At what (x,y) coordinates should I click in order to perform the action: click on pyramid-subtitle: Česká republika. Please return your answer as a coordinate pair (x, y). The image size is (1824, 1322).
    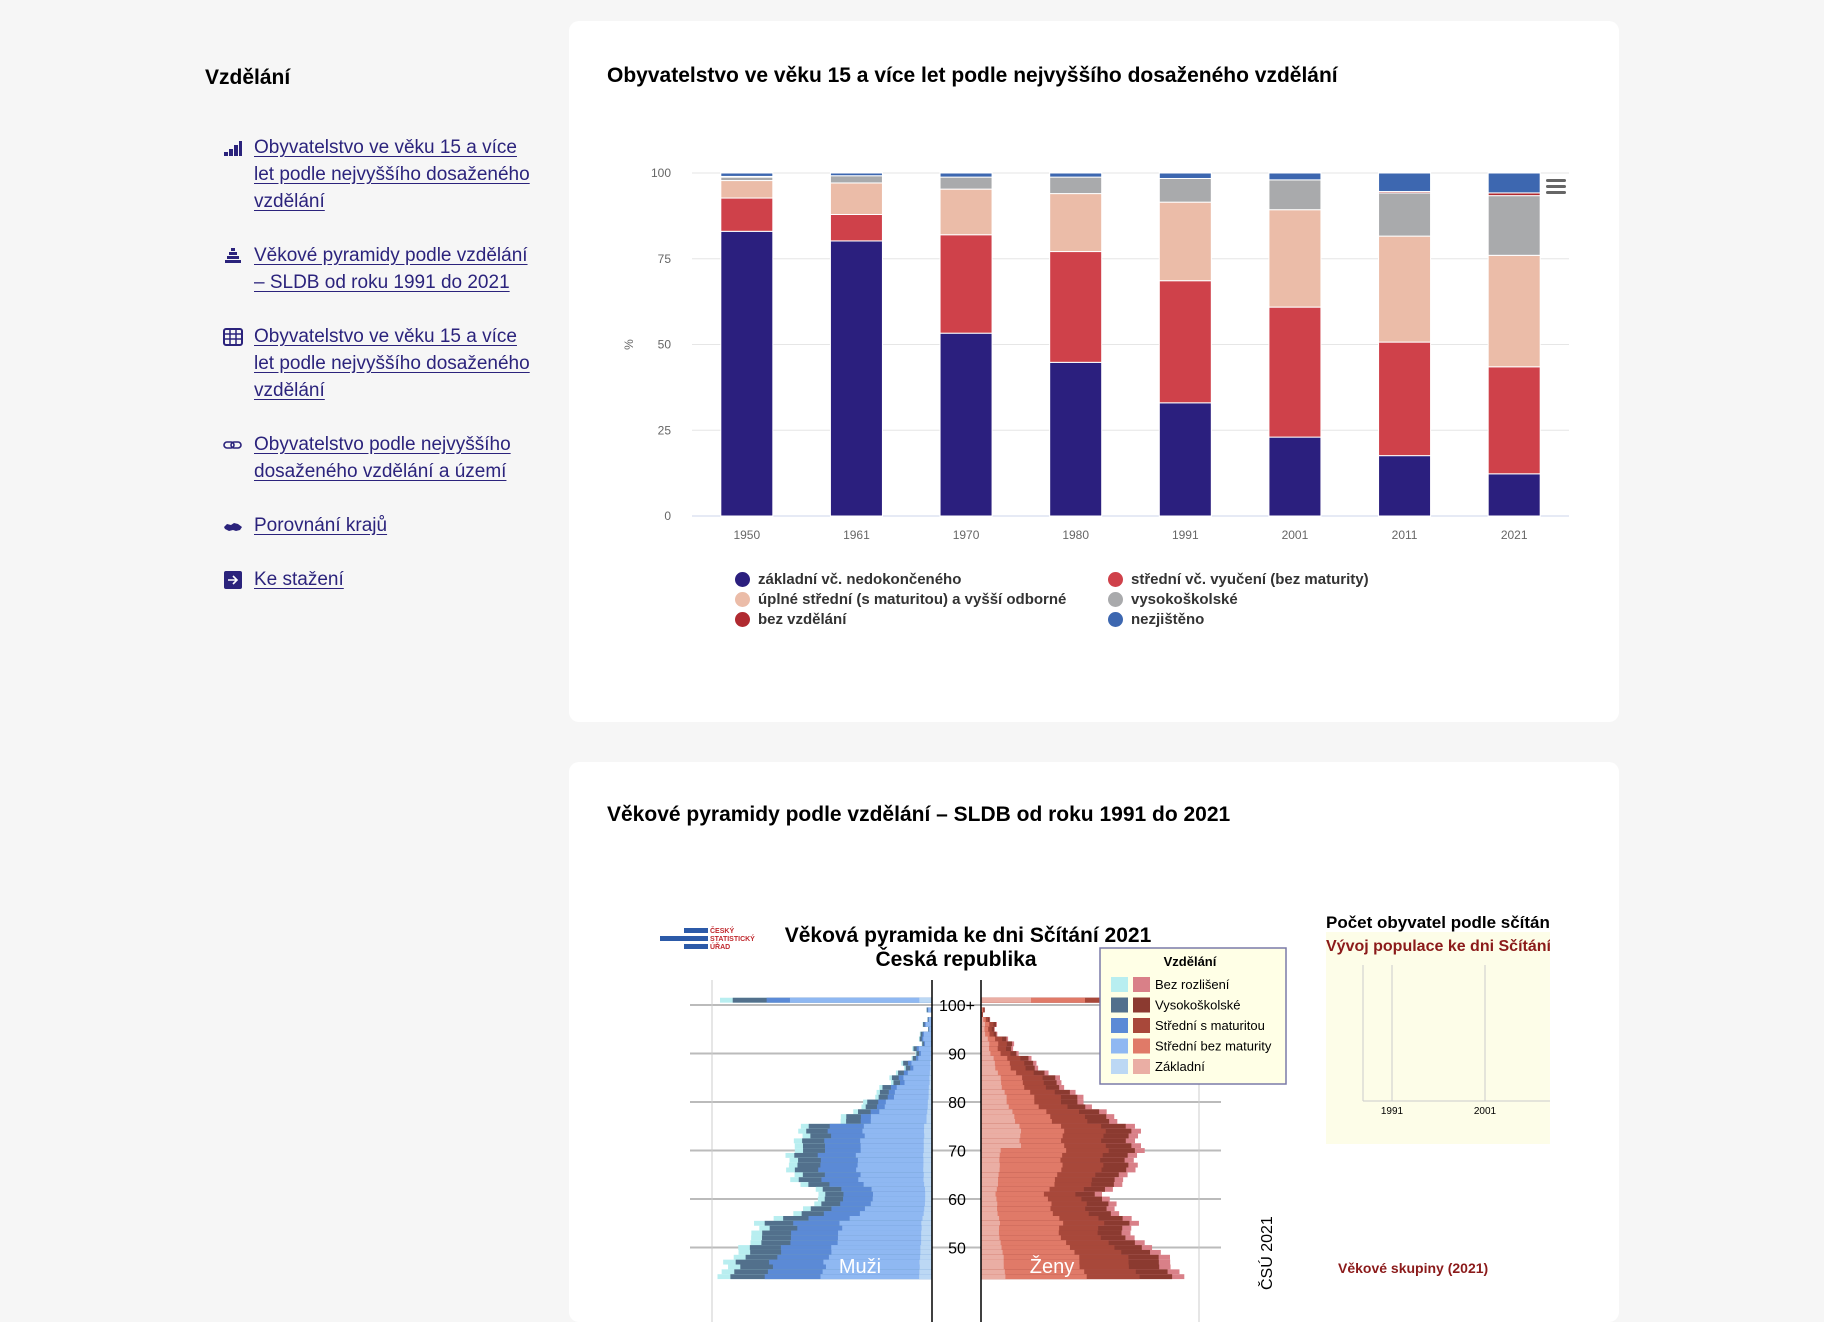
    Looking at the image, I should click on (955, 959).